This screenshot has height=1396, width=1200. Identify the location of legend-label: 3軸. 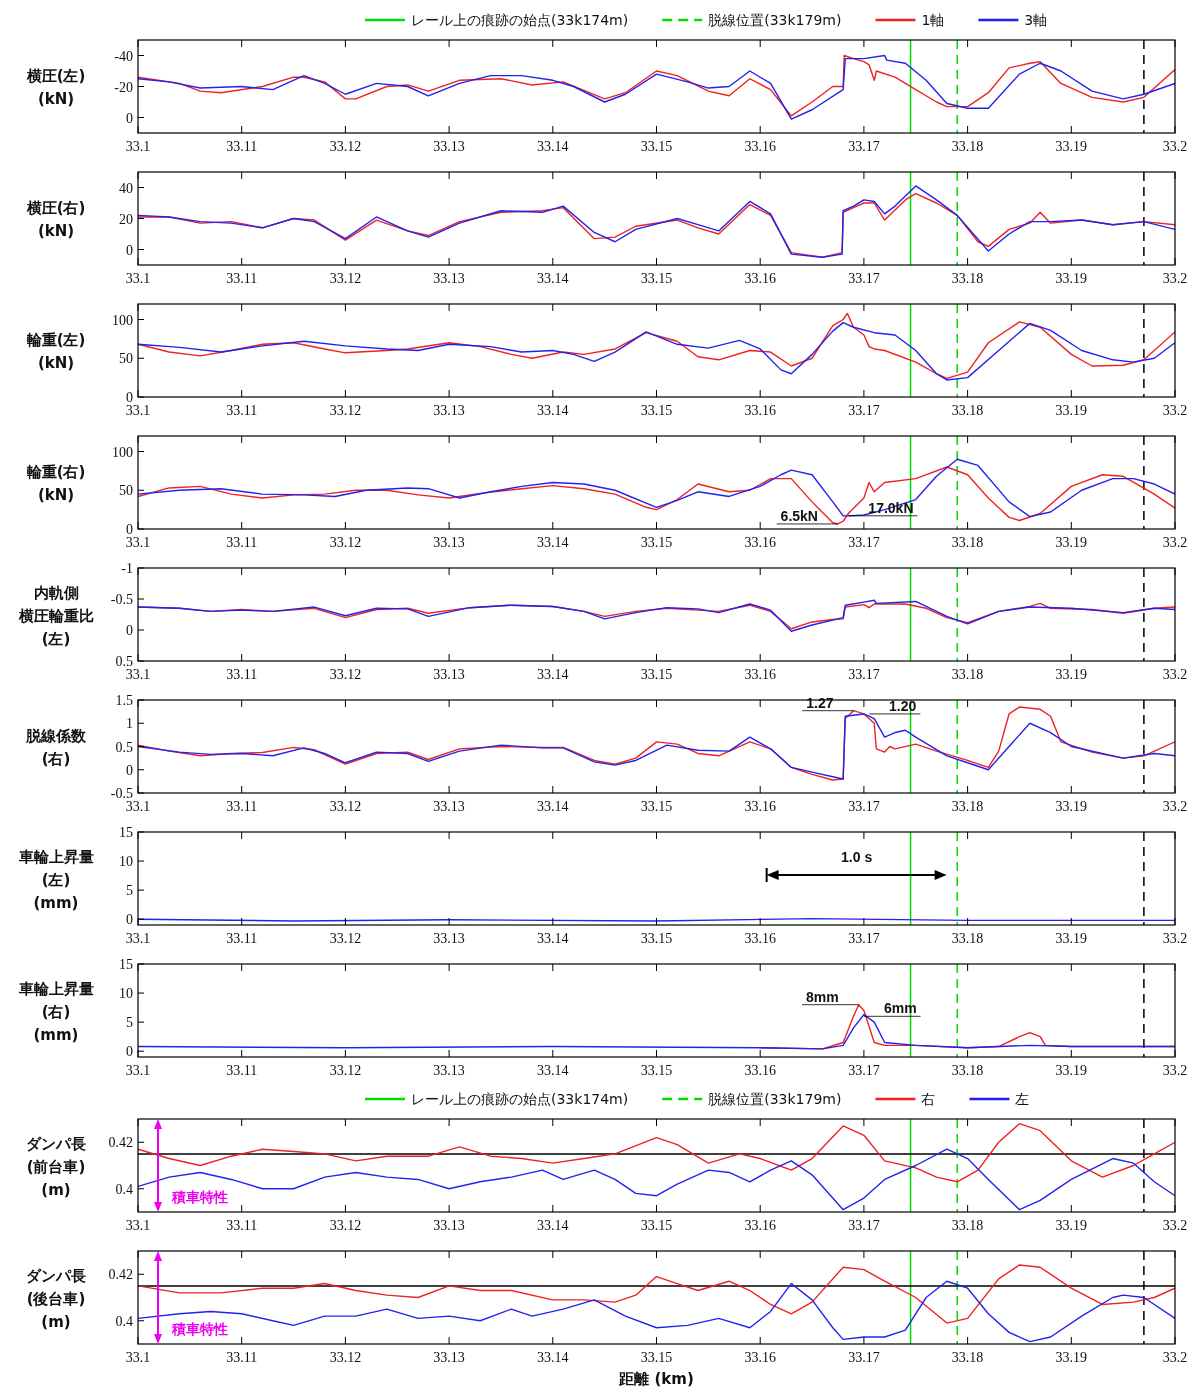
(1036, 20).